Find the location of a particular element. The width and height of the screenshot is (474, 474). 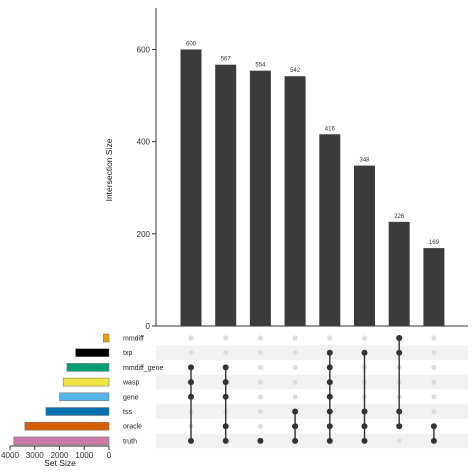

set-size-tick-label: 1000 is located at coordinates (84, 455).